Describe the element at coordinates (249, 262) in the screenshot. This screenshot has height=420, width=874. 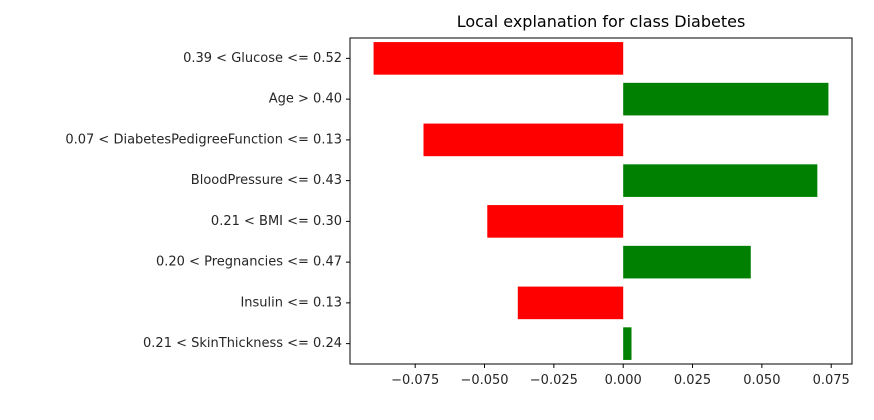
I see `y-tick-label: 0.20 < Pregnancies <= 0.47` at that location.